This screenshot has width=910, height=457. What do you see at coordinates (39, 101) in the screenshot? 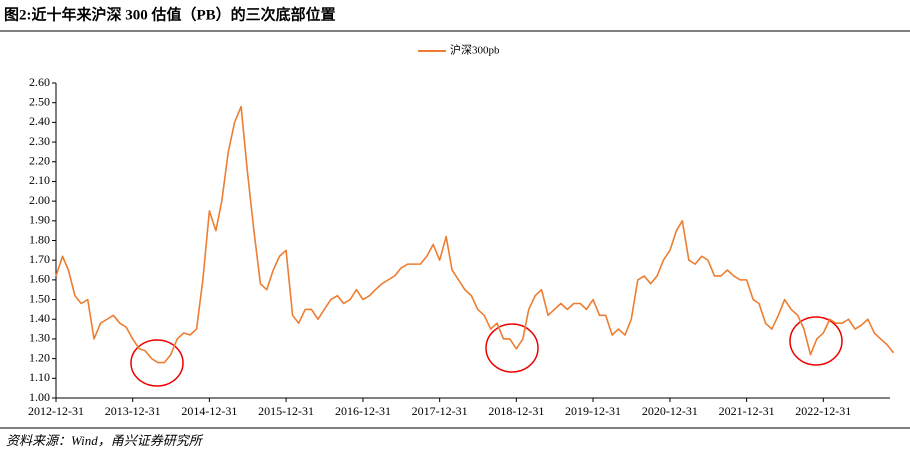
I see `y-tick-label: 2.50` at bounding box center [39, 101].